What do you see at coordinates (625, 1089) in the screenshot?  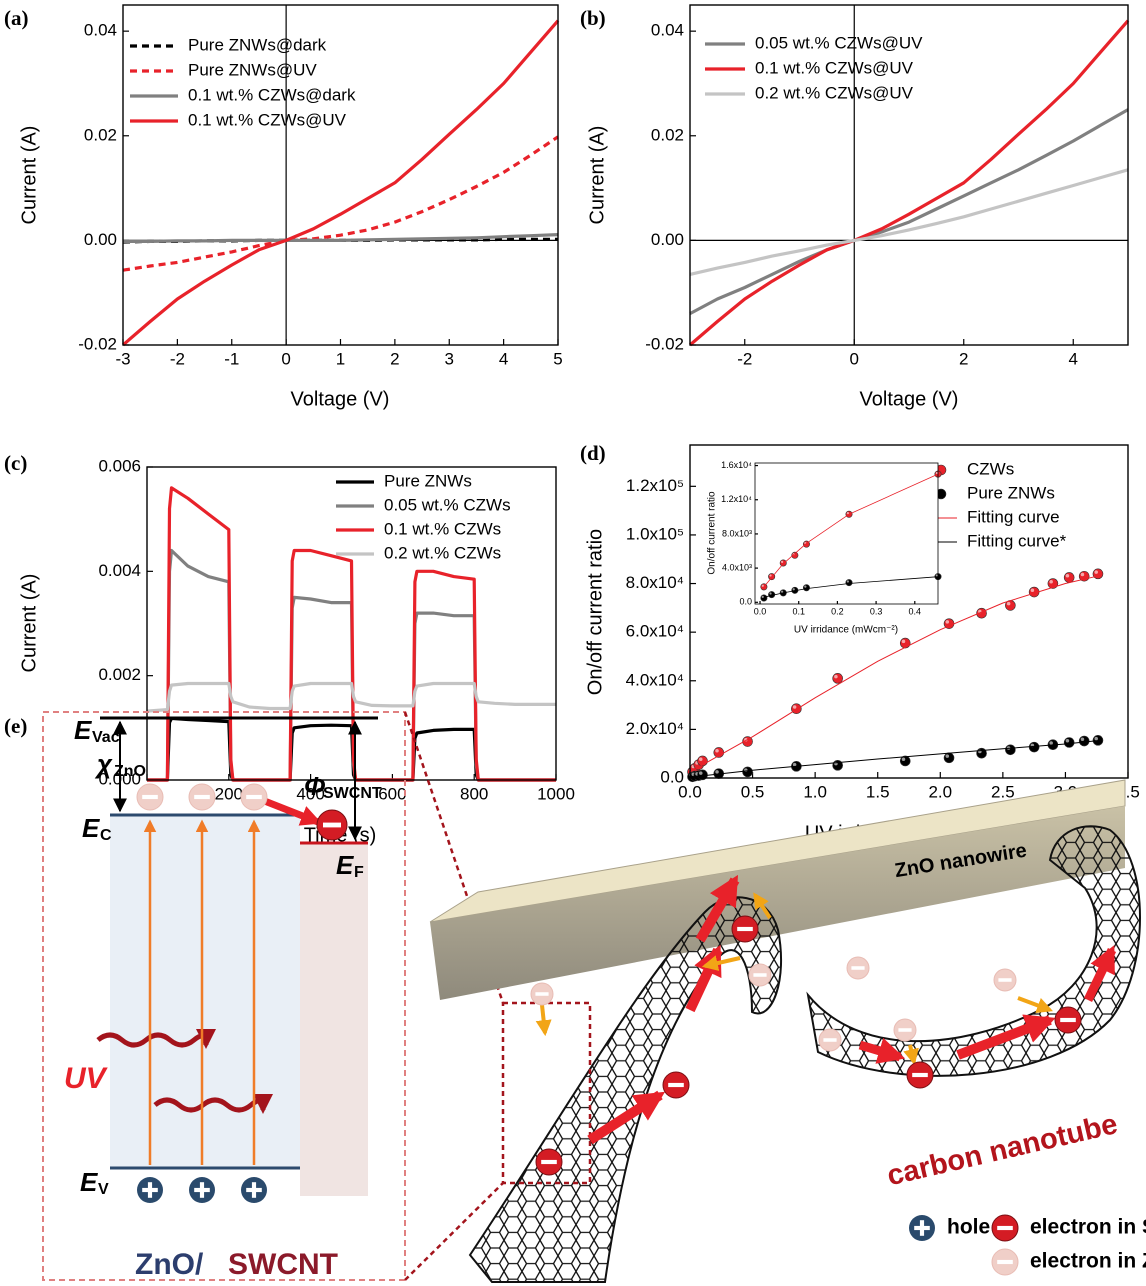 I see `nanotube` at bounding box center [625, 1089].